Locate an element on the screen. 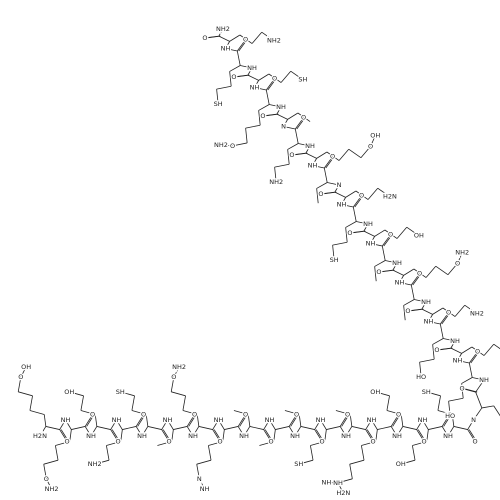  atom-label: SH is located at coordinates (218, 104).